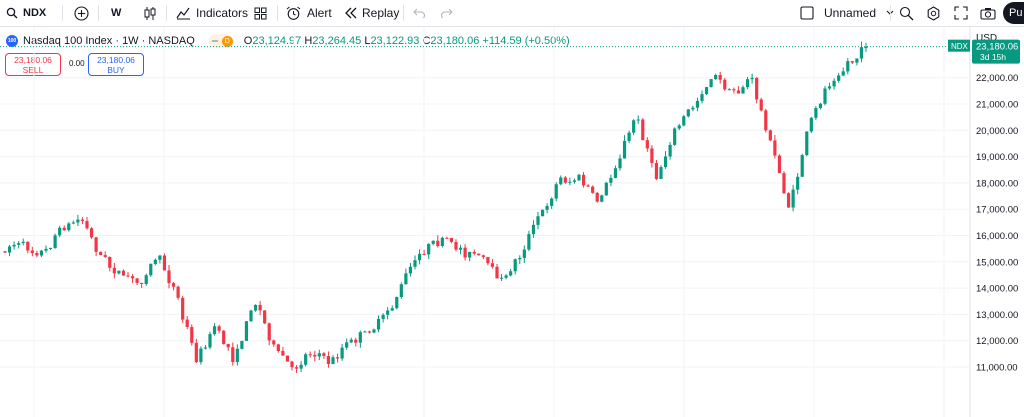 The image size is (1024, 417). Describe the element at coordinates (319, 13) in the screenshot. I see `alert-label: Alert` at that location.